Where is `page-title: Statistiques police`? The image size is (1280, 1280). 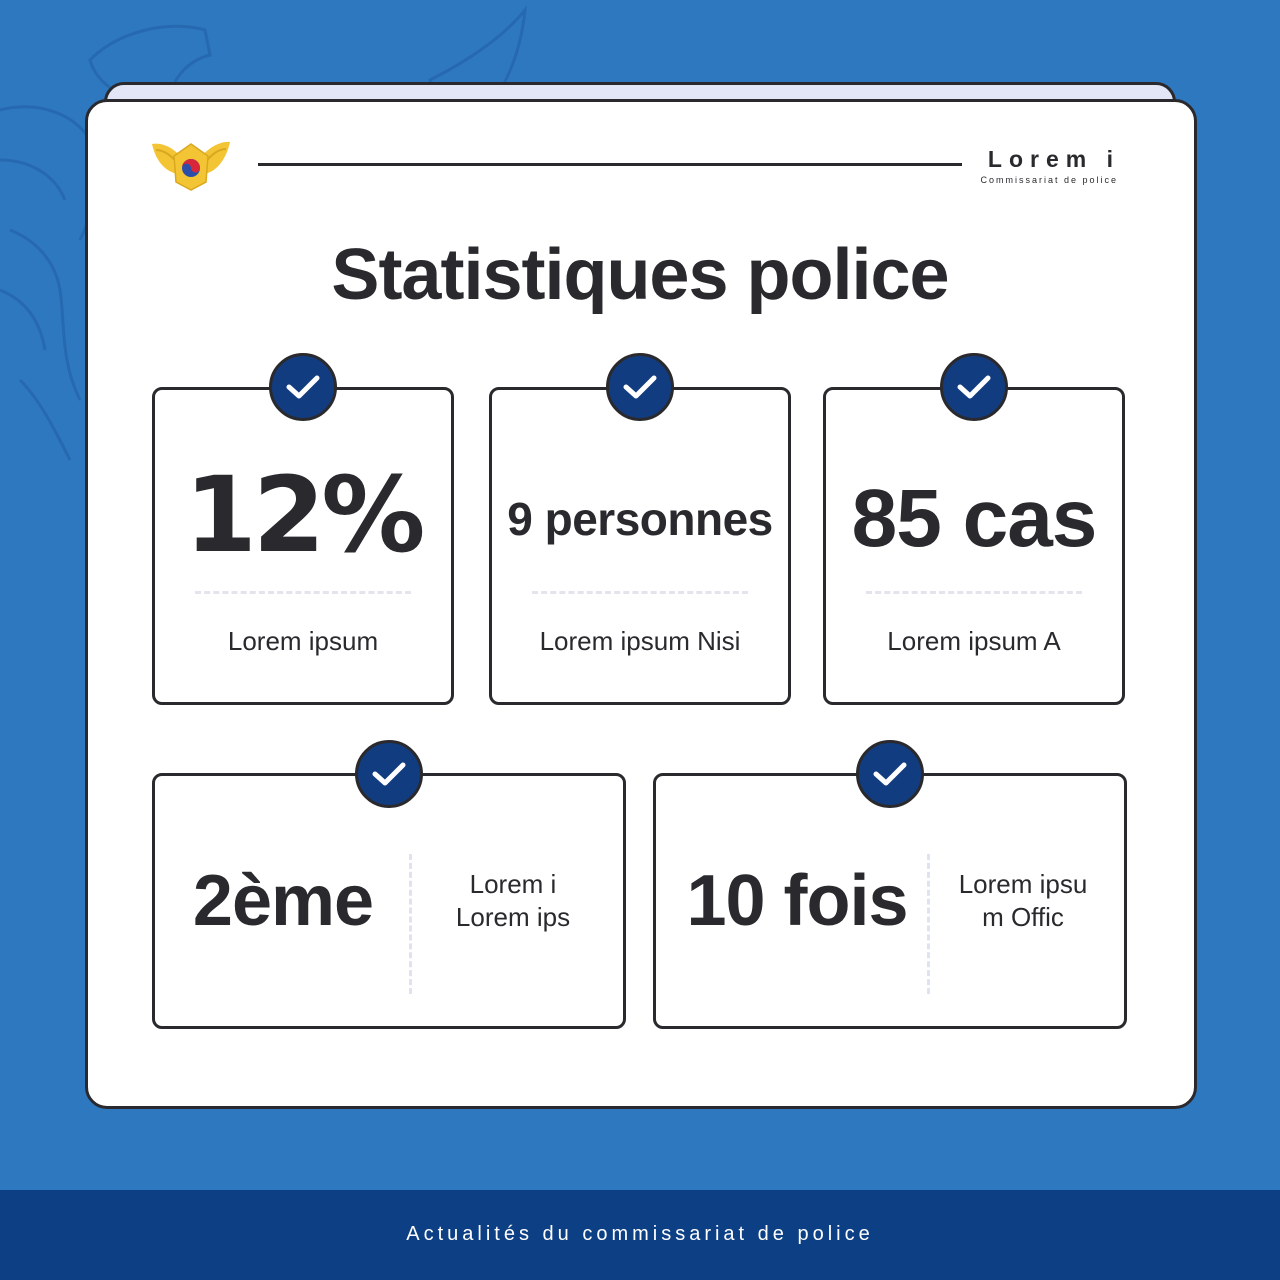
page-title: Statistiques police is located at coordinates (640, 275).